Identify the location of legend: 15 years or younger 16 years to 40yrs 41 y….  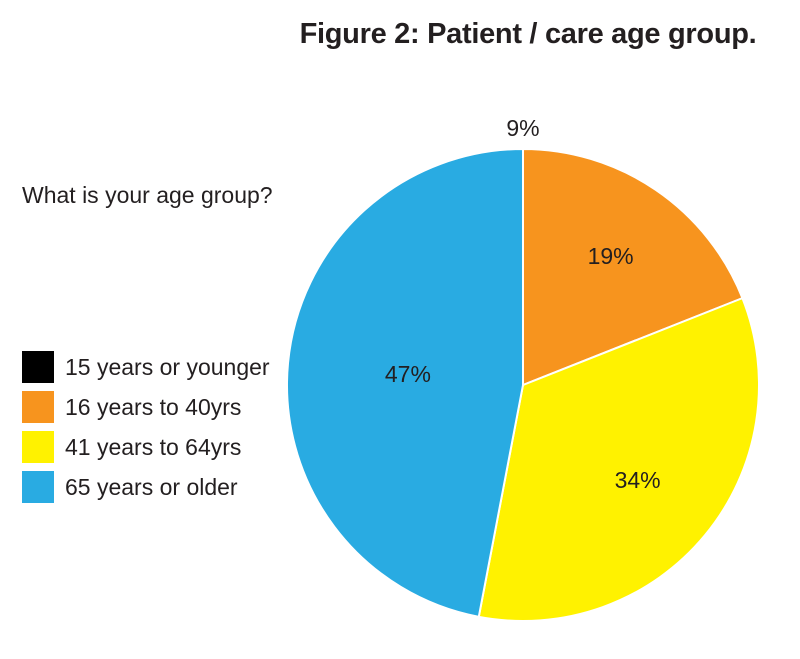
(146, 427).